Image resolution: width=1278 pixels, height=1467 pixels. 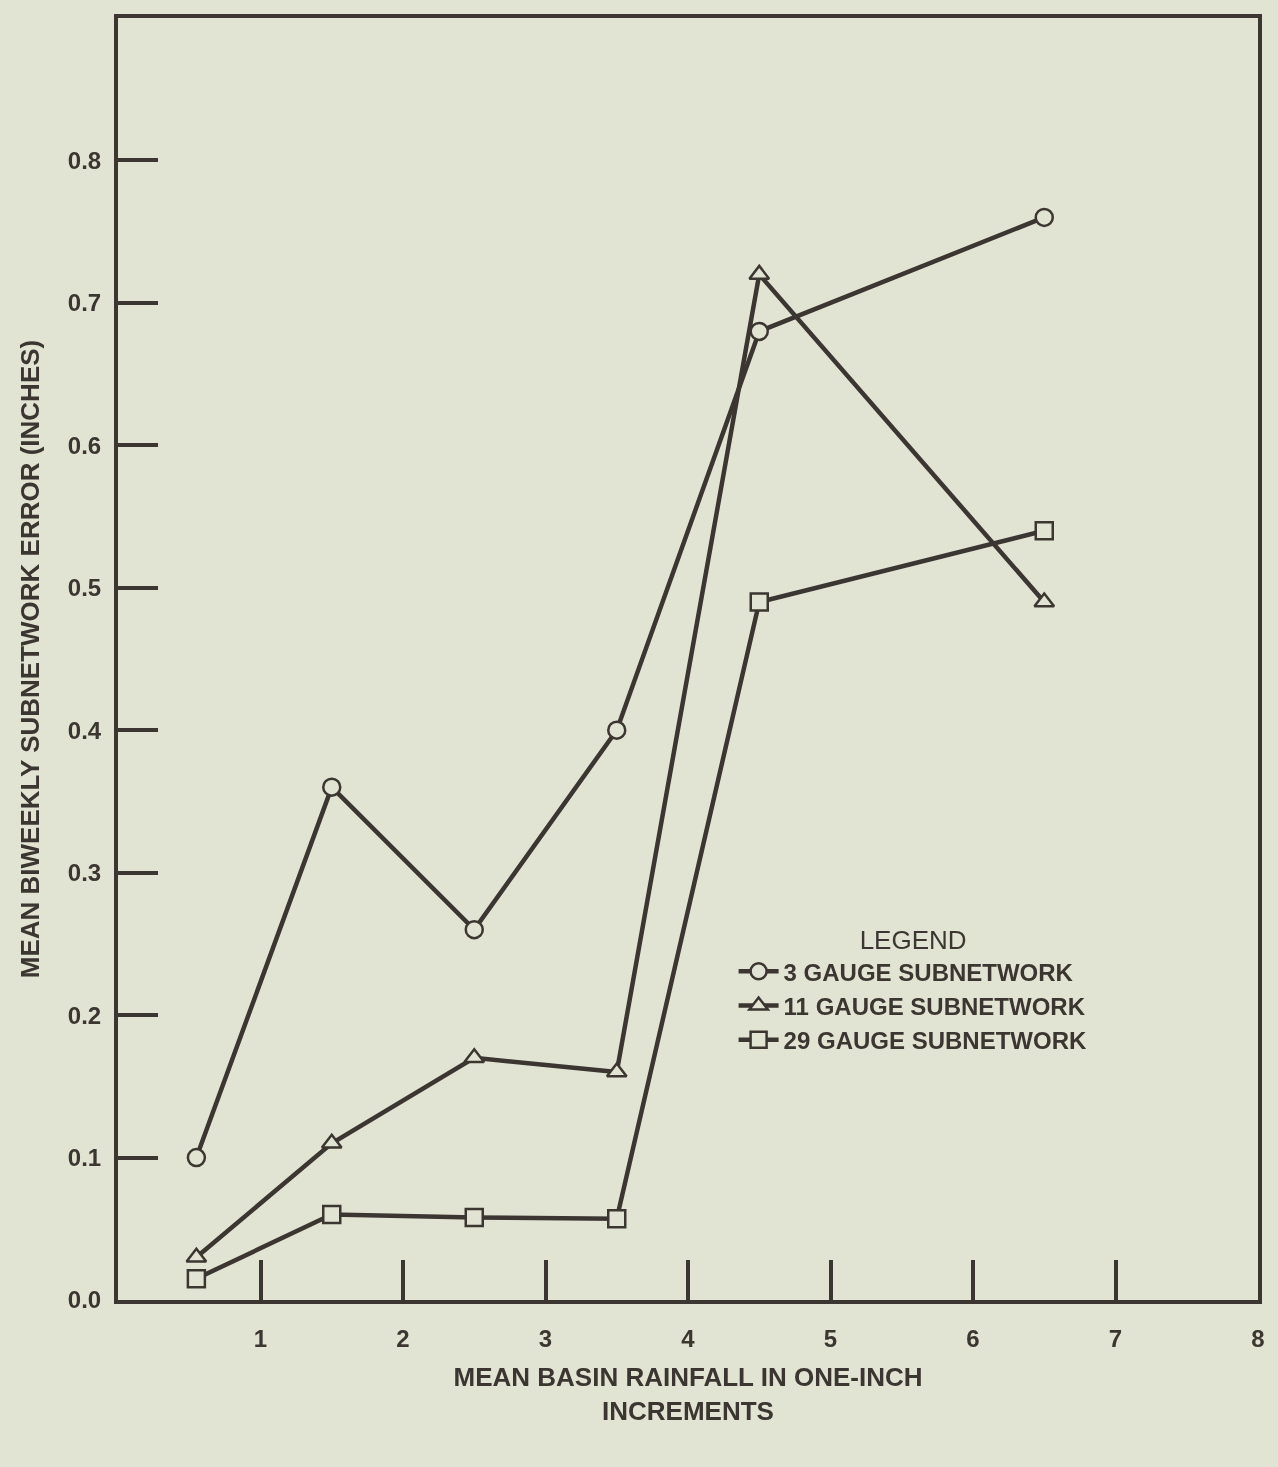 I want to click on y-tick-label: 0.3, so click(x=84, y=873).